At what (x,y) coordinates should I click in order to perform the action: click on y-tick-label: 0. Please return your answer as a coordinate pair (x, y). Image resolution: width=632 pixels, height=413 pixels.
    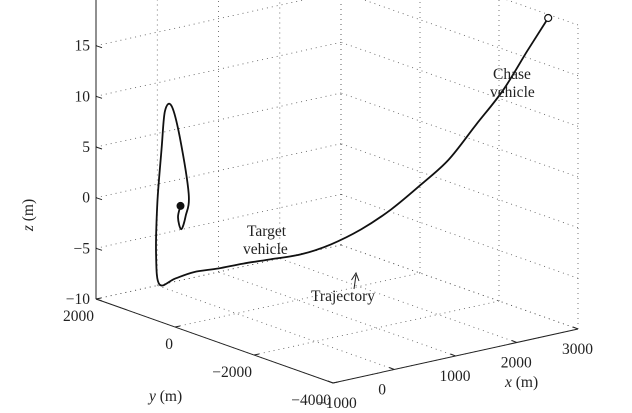
    Looking at the image, I should click on (169, 344).